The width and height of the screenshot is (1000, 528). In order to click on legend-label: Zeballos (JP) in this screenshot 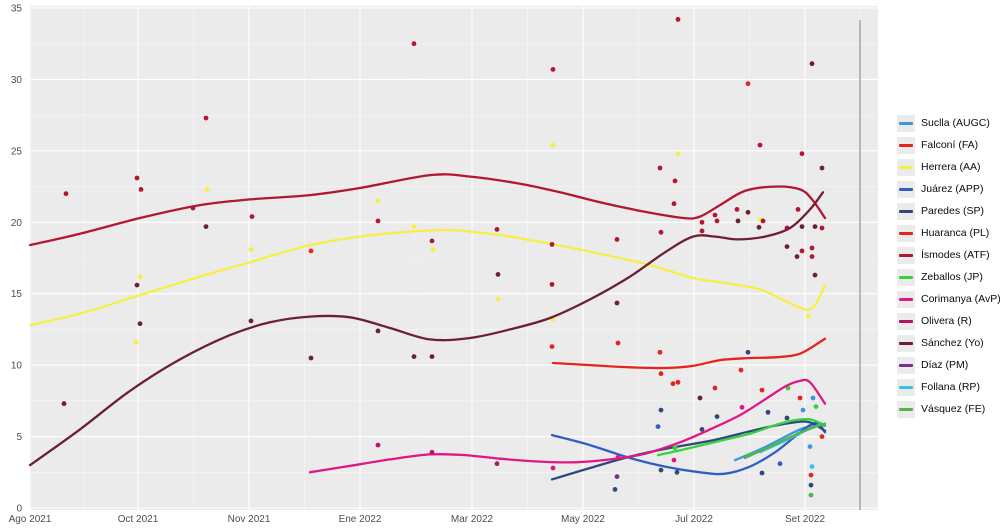, I will do `click(952, 277)`.